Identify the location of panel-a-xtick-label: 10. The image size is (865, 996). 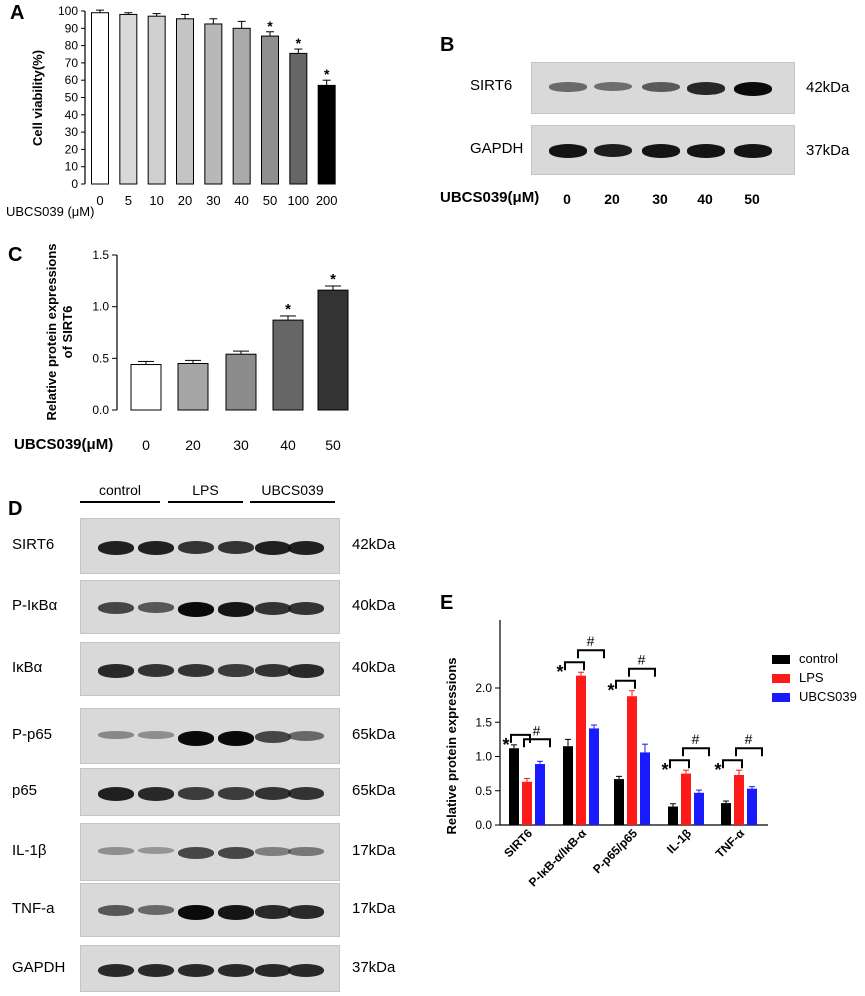
(156, 200).